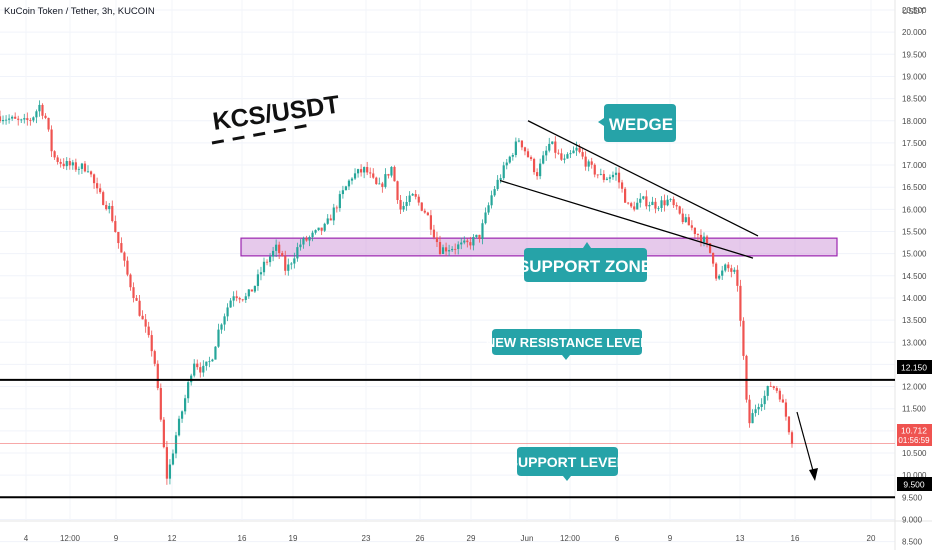 The width and height of the screenshot is (932, 555). I want to click on new-resistance-callout: NEW RESISTANCE LEVEL, so click(567, 344).